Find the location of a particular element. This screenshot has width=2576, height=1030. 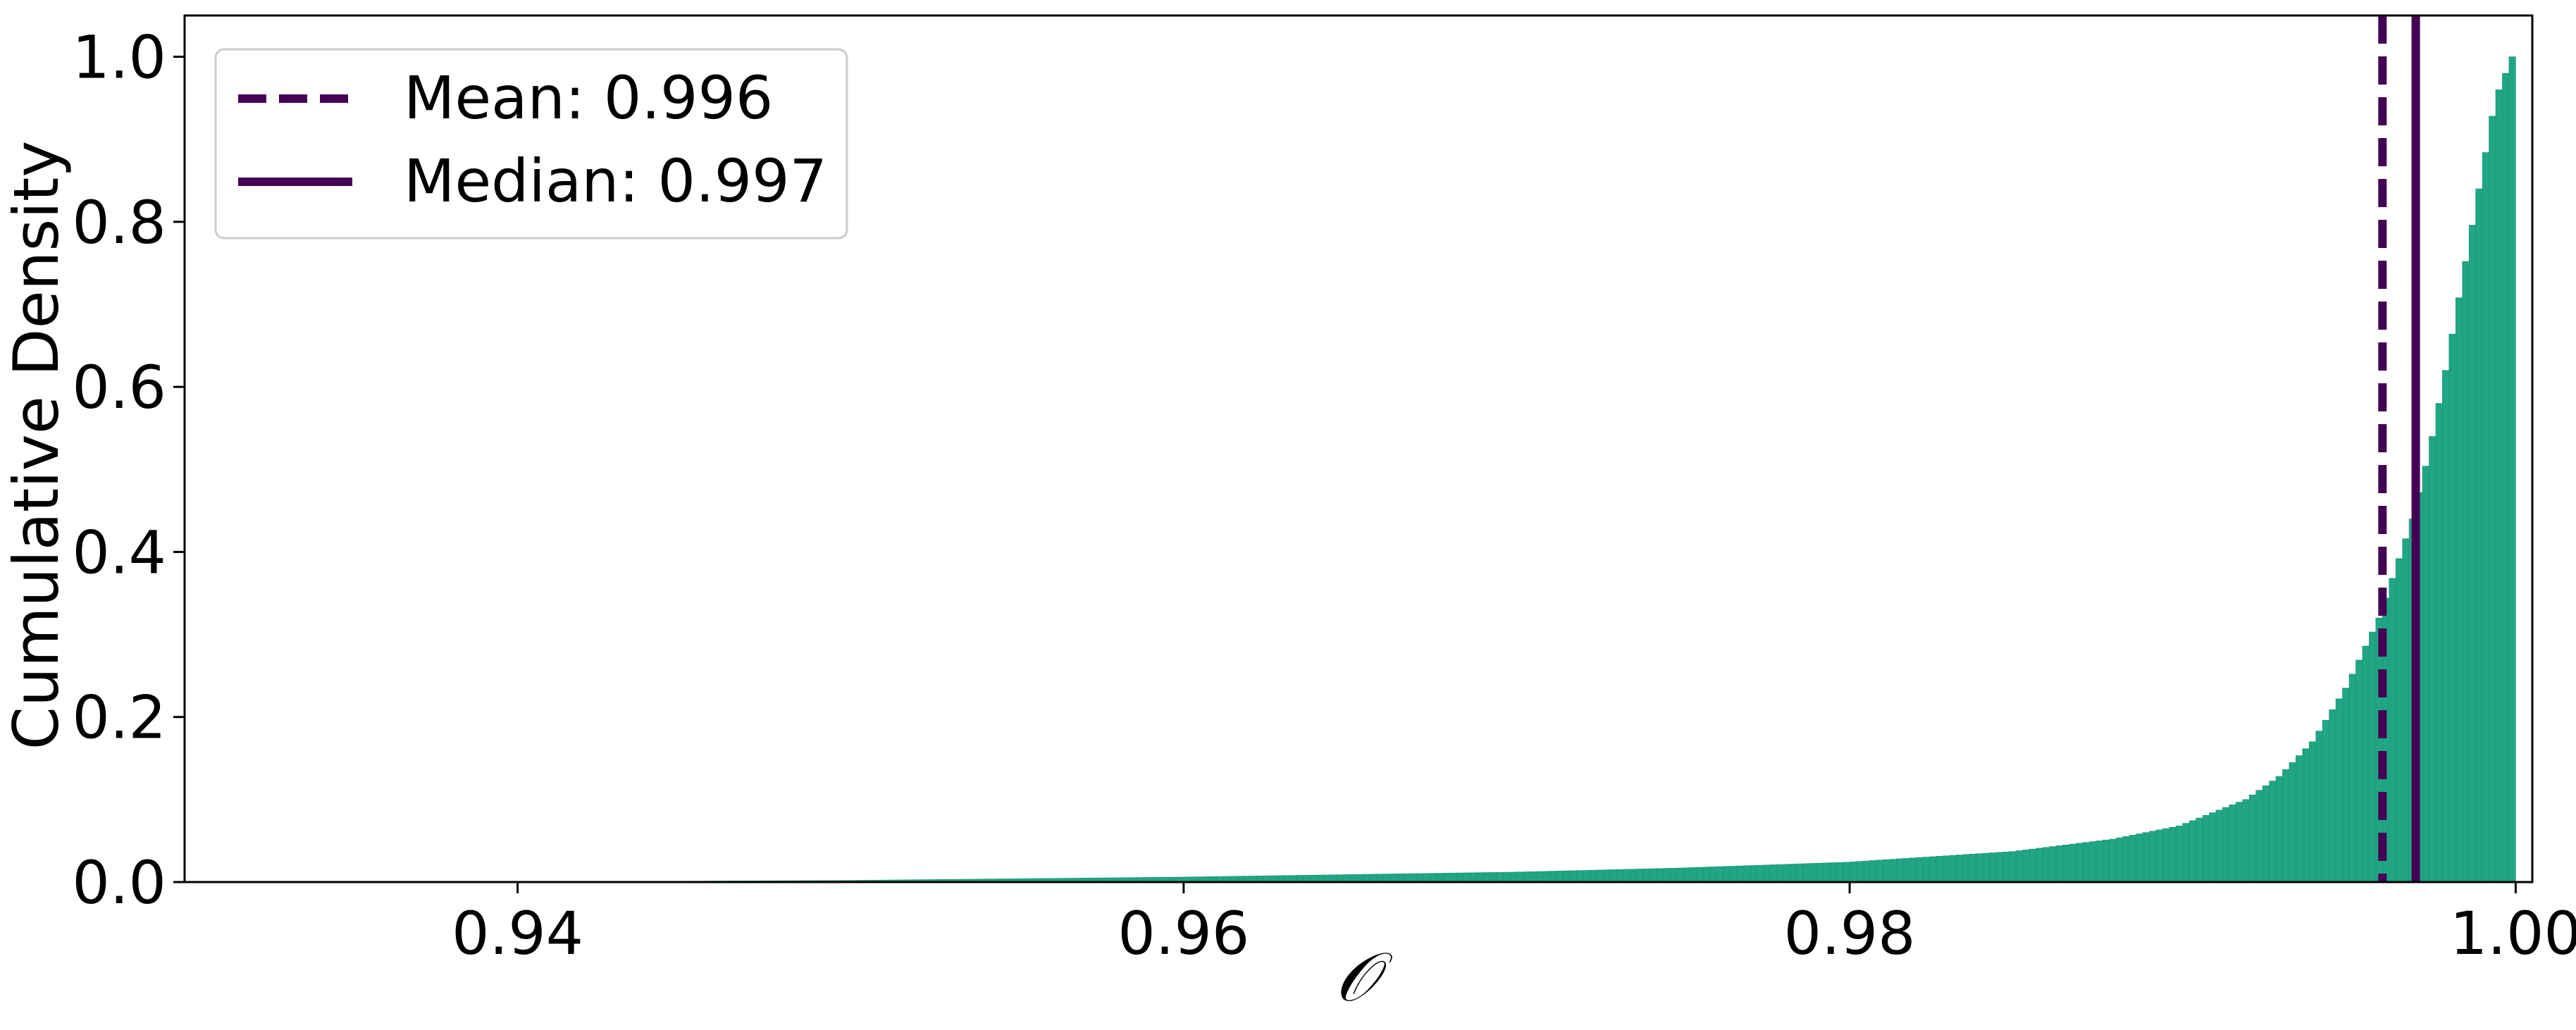

y-axis-ticks: 0.0 0.2 0.4 0.6 0.8 1.0 is located at coordinates (128, 470).